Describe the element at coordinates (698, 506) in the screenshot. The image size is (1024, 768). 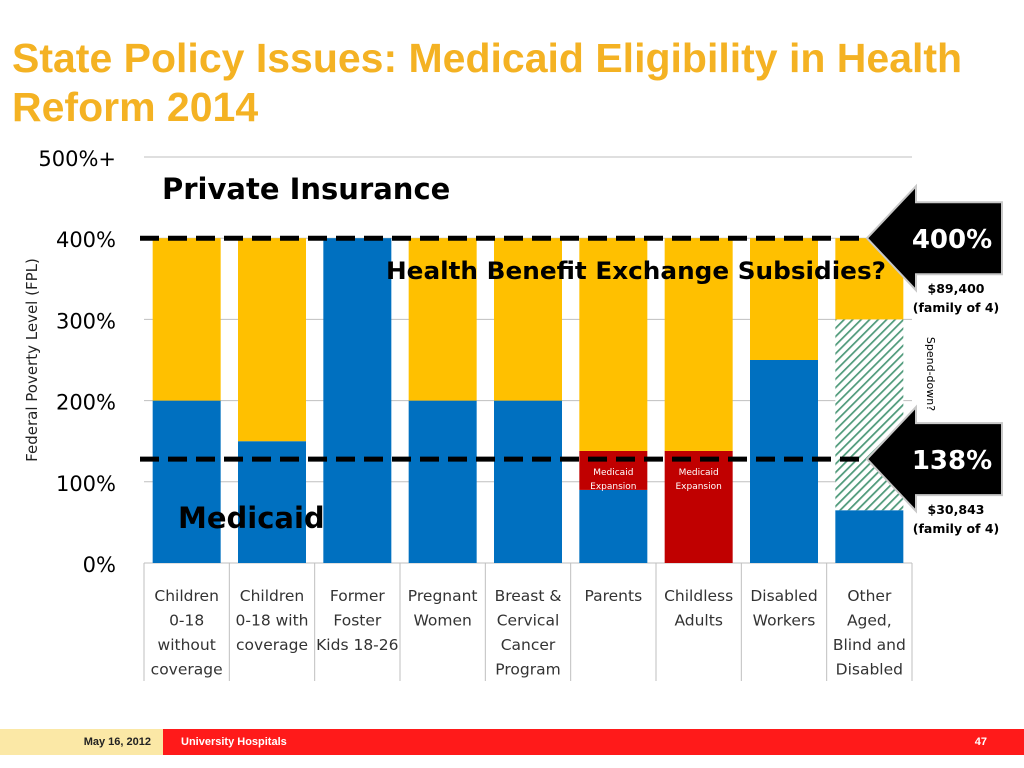
I see `bar-medicaid-expansion` at that location.